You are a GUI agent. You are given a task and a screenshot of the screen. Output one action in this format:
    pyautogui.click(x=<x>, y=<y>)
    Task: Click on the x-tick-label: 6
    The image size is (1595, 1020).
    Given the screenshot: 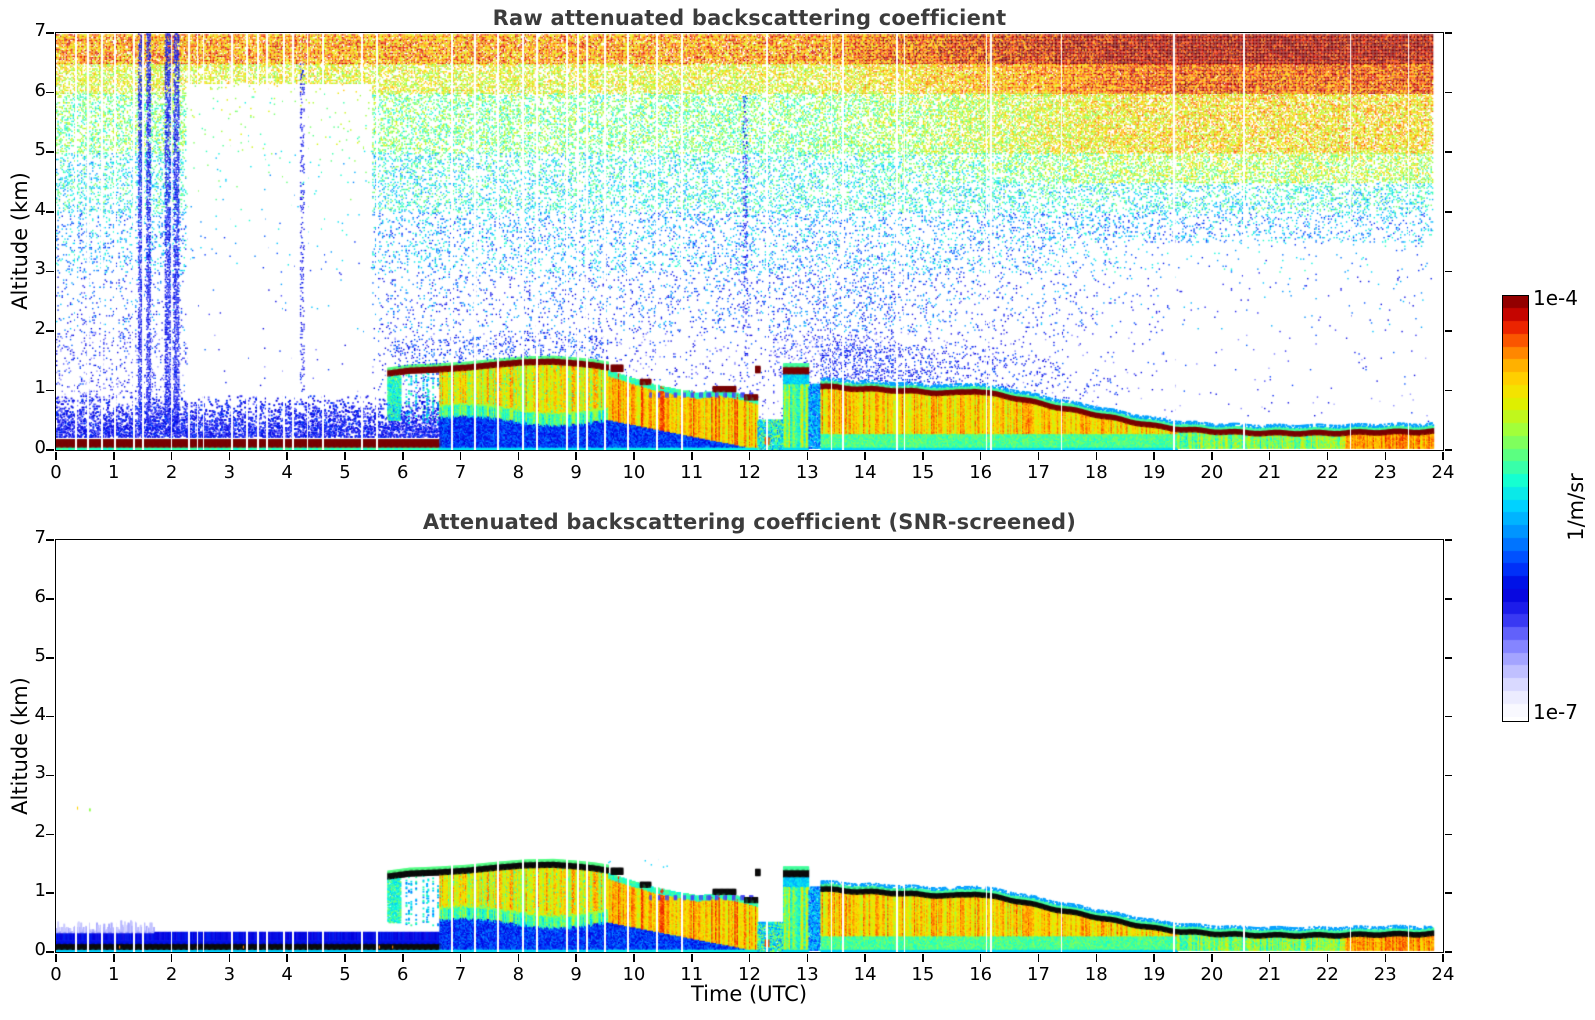 What is the action you would take?
    pyautogui.click(x=403, y=472)
    